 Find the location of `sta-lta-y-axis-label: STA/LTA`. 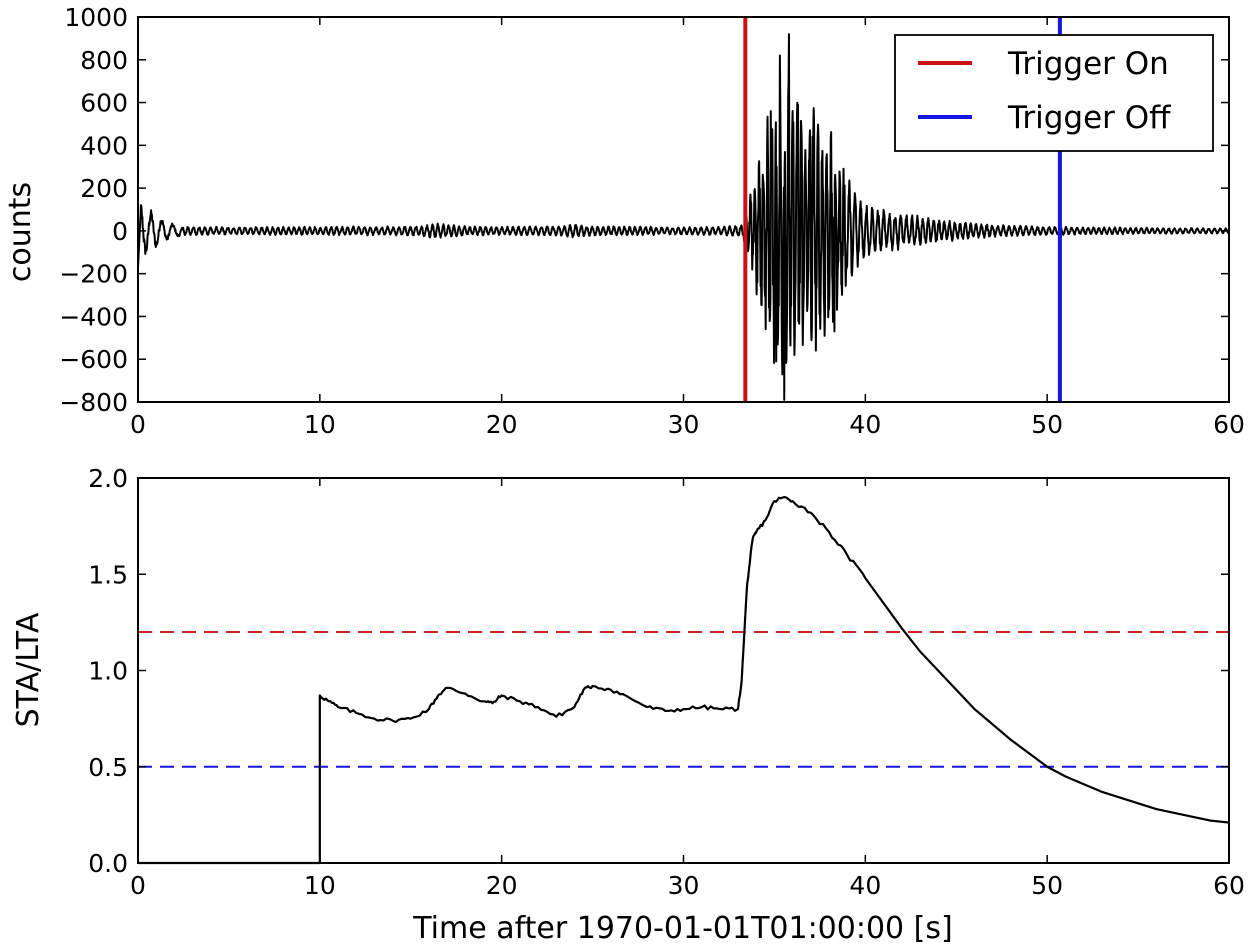

sta-lta-y-axis-label: STA/LTA is located at coordinates (28, 669).